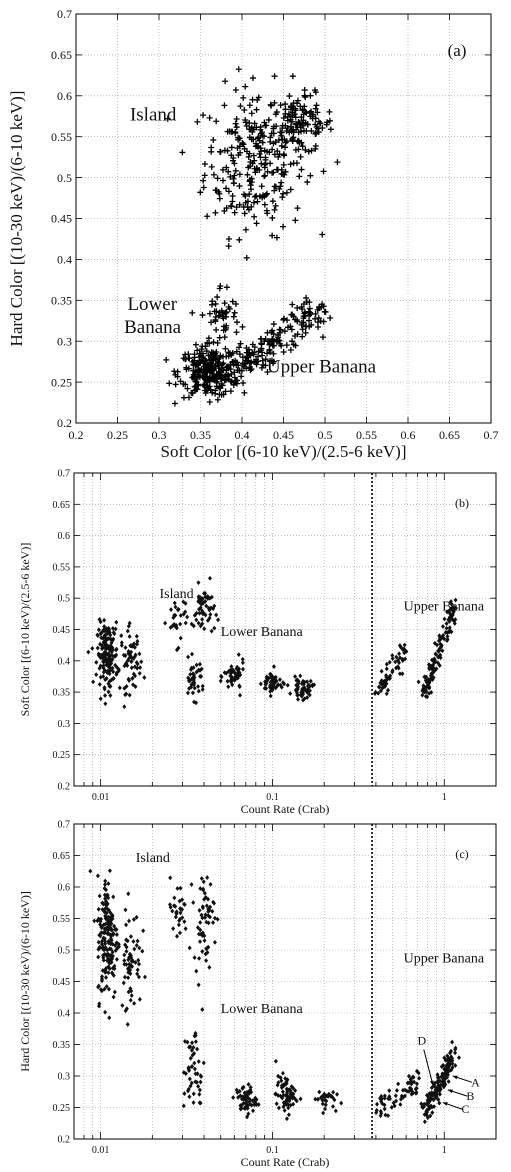  What do you see at coordinates (272, 797) in the screenshot?
I see `x-tick-label: 0.1` at bounding box center [272, 797].